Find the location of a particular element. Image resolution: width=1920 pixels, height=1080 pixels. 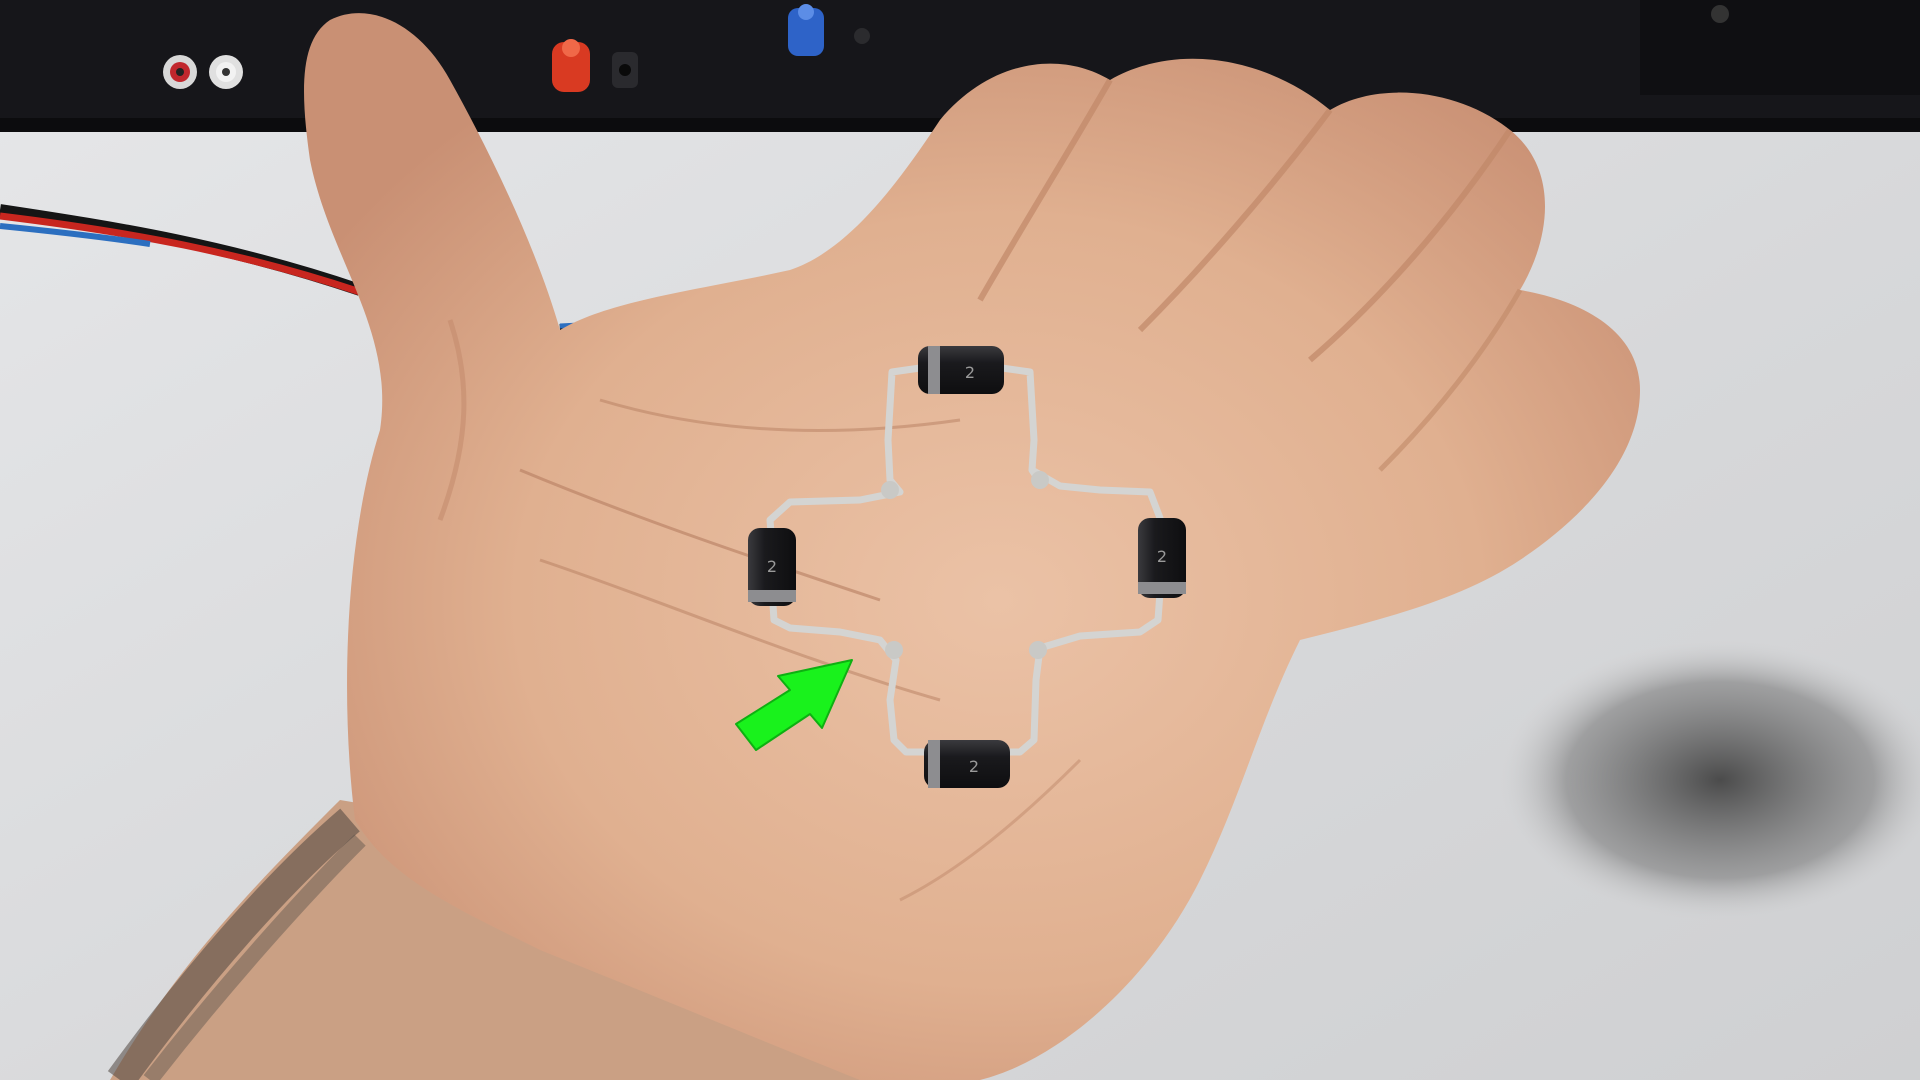

diode-left: 2 is located at coordinates (772, 567).